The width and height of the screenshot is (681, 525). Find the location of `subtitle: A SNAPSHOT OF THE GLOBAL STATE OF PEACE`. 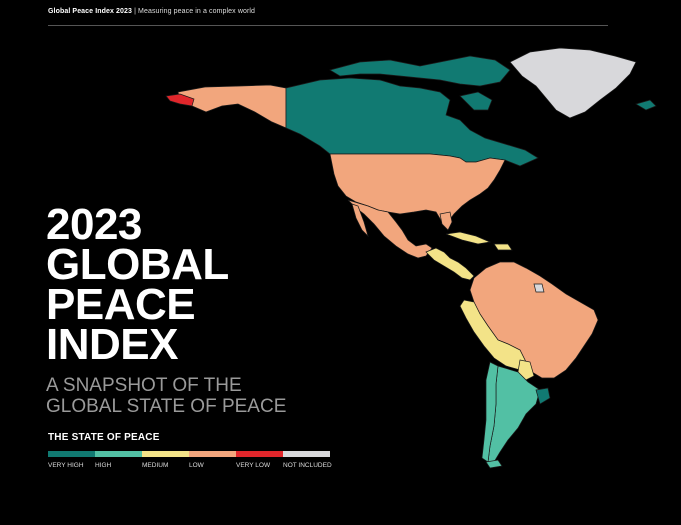

subtitle: A SNAPSHOT OF THE GLOBAL STATE OF PEACE is located at coordinates (166, 396).